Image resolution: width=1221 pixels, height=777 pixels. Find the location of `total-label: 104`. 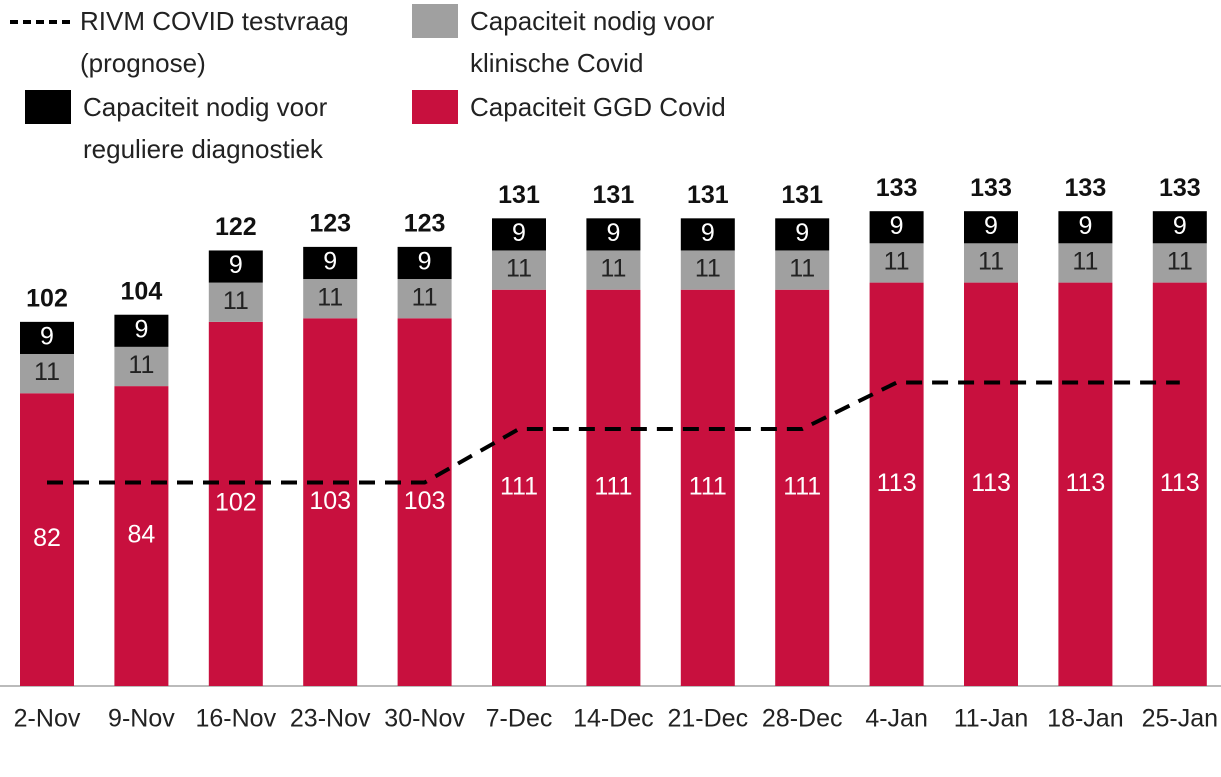

total-label: 104 is located at coordinates (142, 291).